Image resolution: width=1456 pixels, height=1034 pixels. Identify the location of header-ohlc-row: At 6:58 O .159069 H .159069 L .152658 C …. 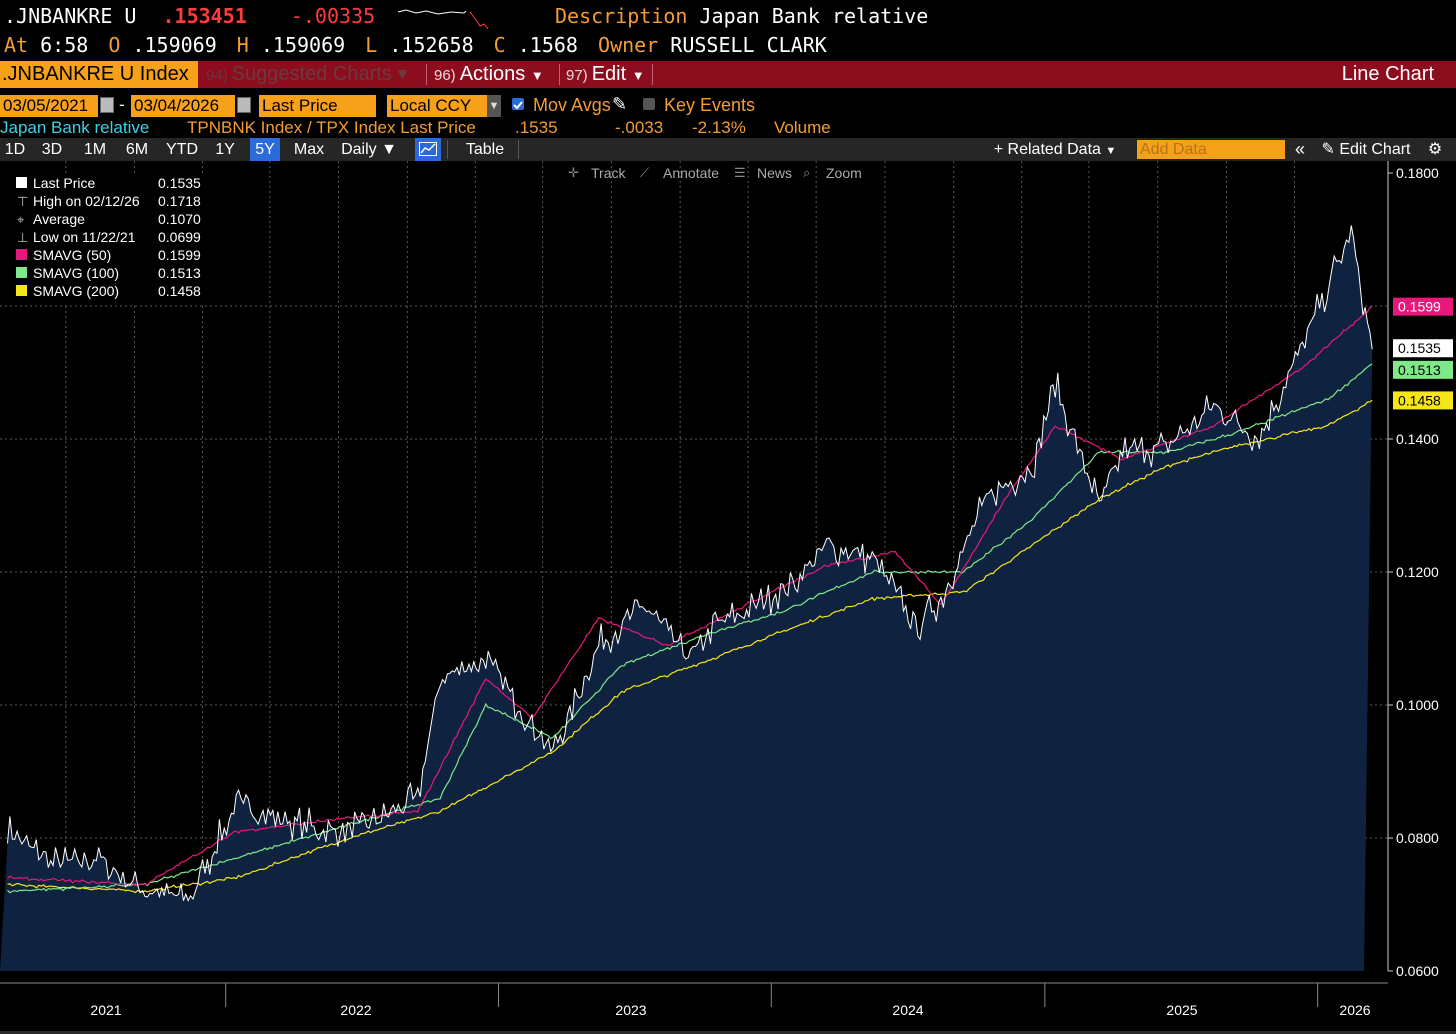
(415, 45).